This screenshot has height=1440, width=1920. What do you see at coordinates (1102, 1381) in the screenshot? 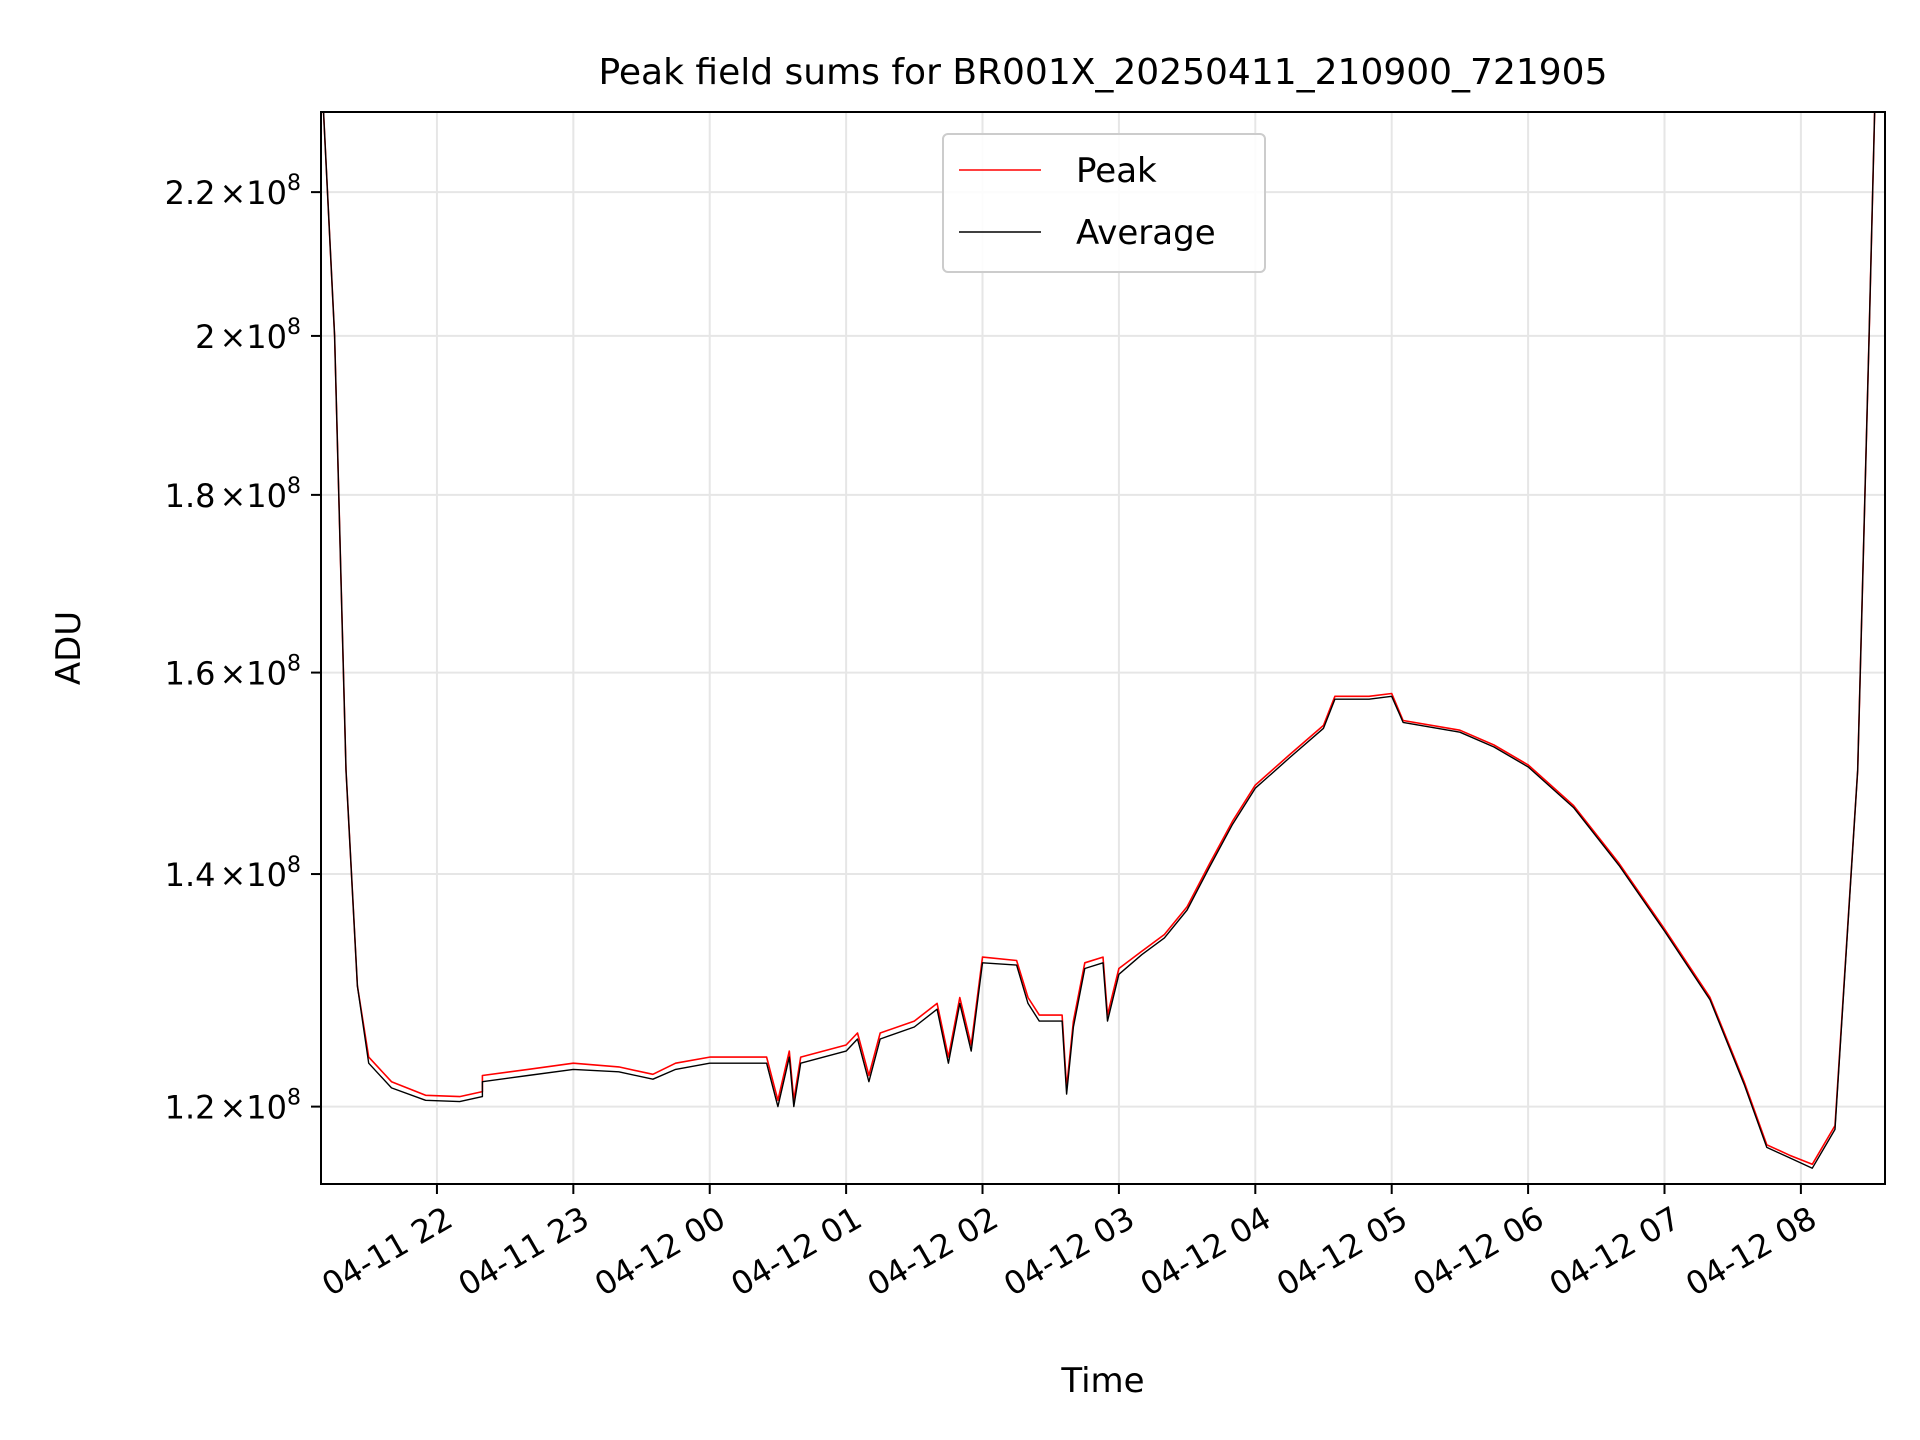
I see `x-axis-label: Time` at bounding box center [1102, 1381].